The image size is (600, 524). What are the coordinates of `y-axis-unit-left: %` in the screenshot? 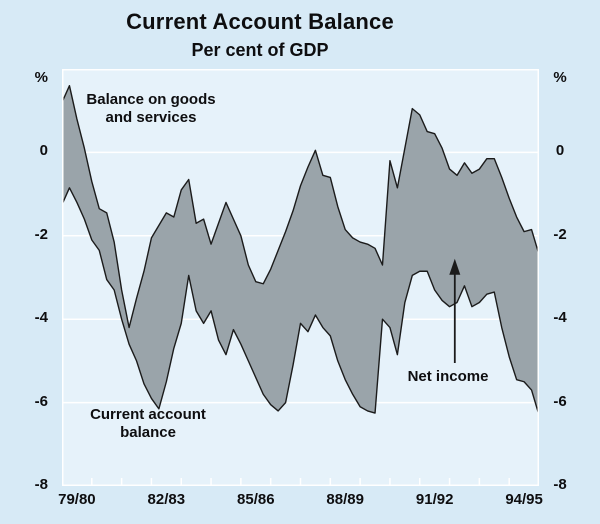 It's located at (41, 77).